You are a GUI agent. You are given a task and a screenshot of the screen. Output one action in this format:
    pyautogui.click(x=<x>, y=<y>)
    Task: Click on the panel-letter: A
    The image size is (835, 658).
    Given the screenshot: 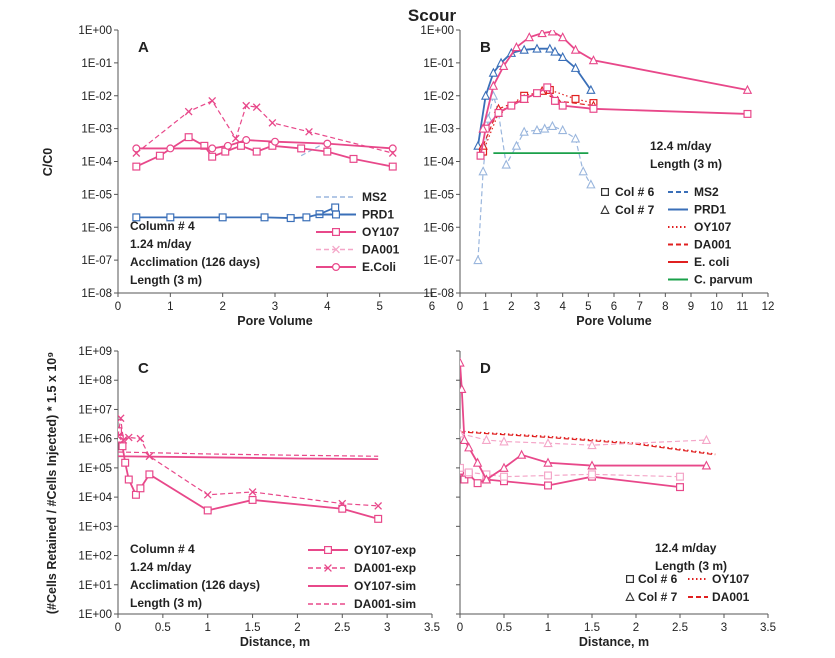 What is the action you would take?
    pyautogui.click(x=143, y=47)
    